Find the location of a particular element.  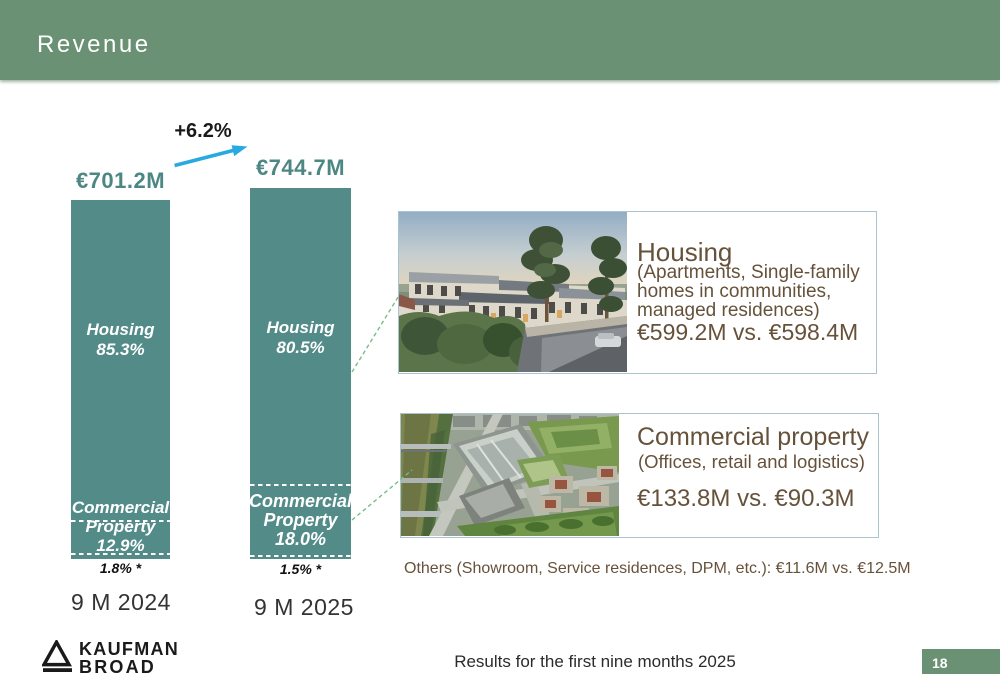

svg-text: BROAD is located at coordinates (117, 666).